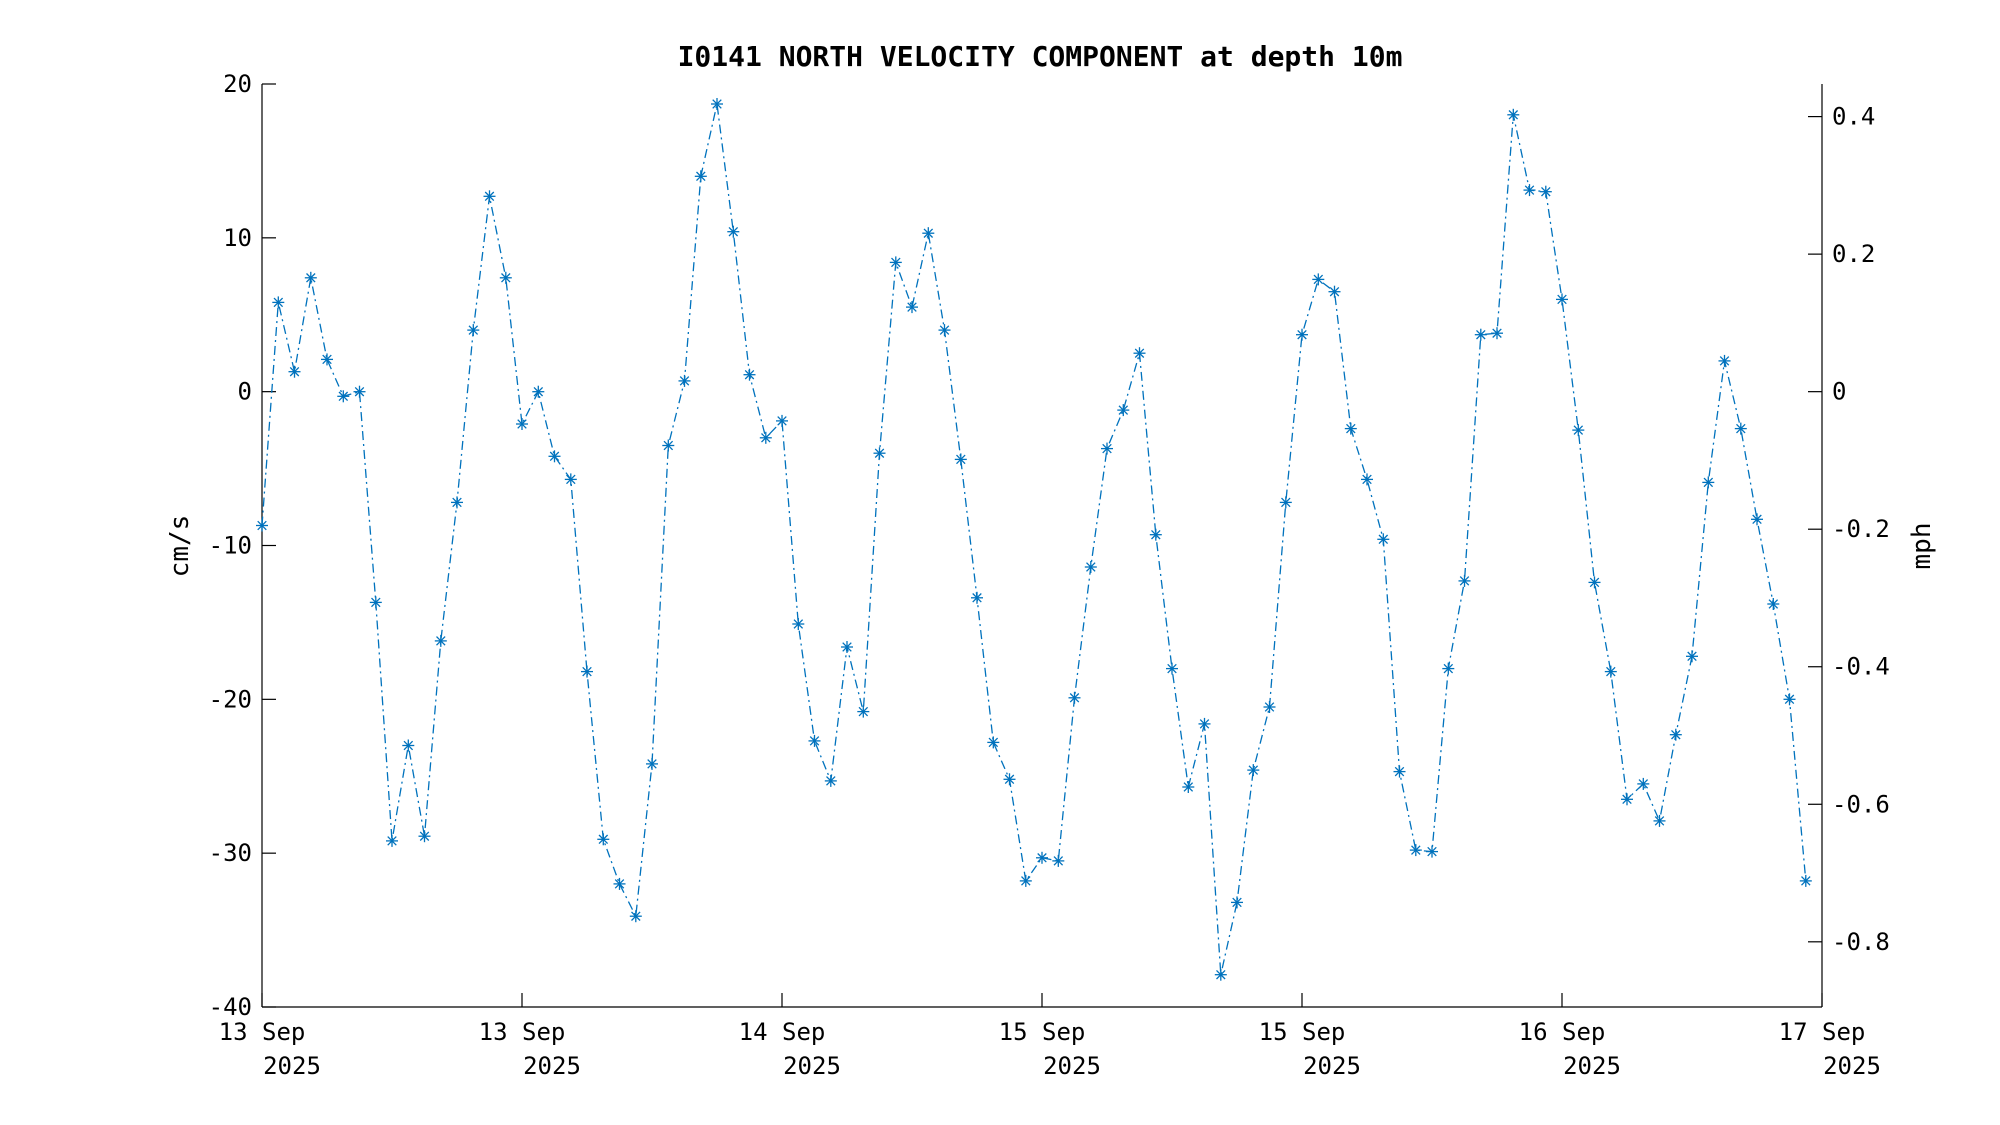  What do you see at coordinates (262, 1032) in the screenshot?
I see `x-tick-label-date: 13 Sep` at bounding box center [262, 1032].